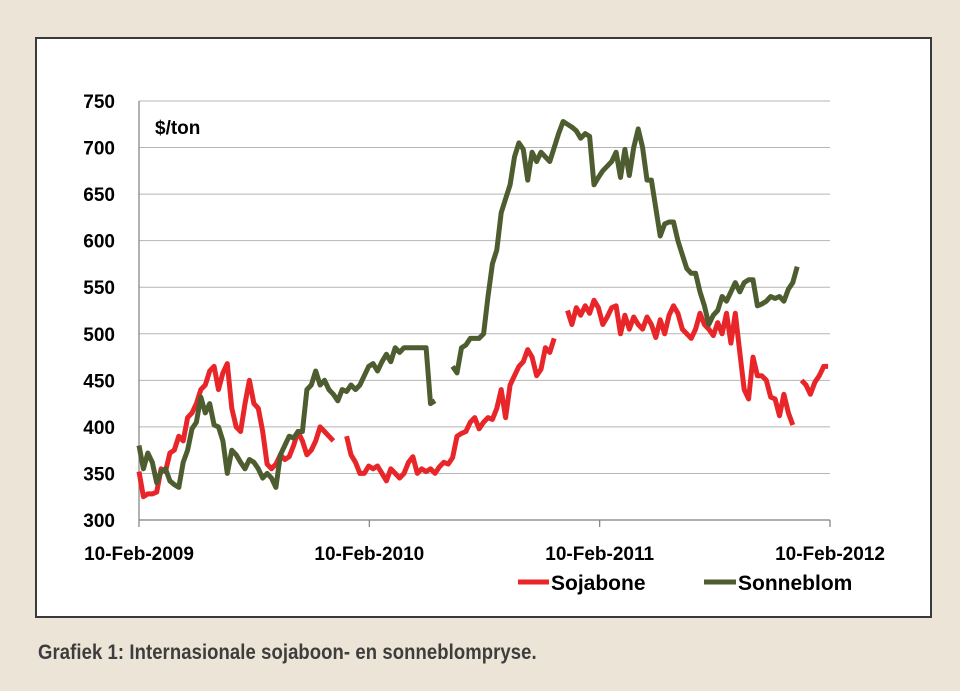 This screenshot has height=691, width=960. I want to click on legend-label: Sonneblom, so click(795, 583).